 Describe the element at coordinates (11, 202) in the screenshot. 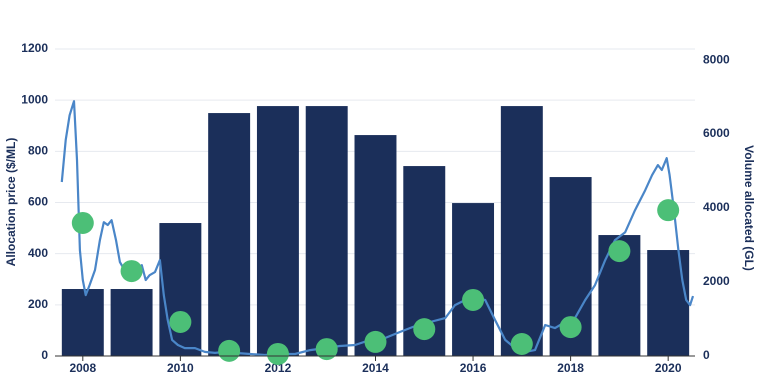

I see `y-axis-title: Allocation price ($/ML)` at that location.